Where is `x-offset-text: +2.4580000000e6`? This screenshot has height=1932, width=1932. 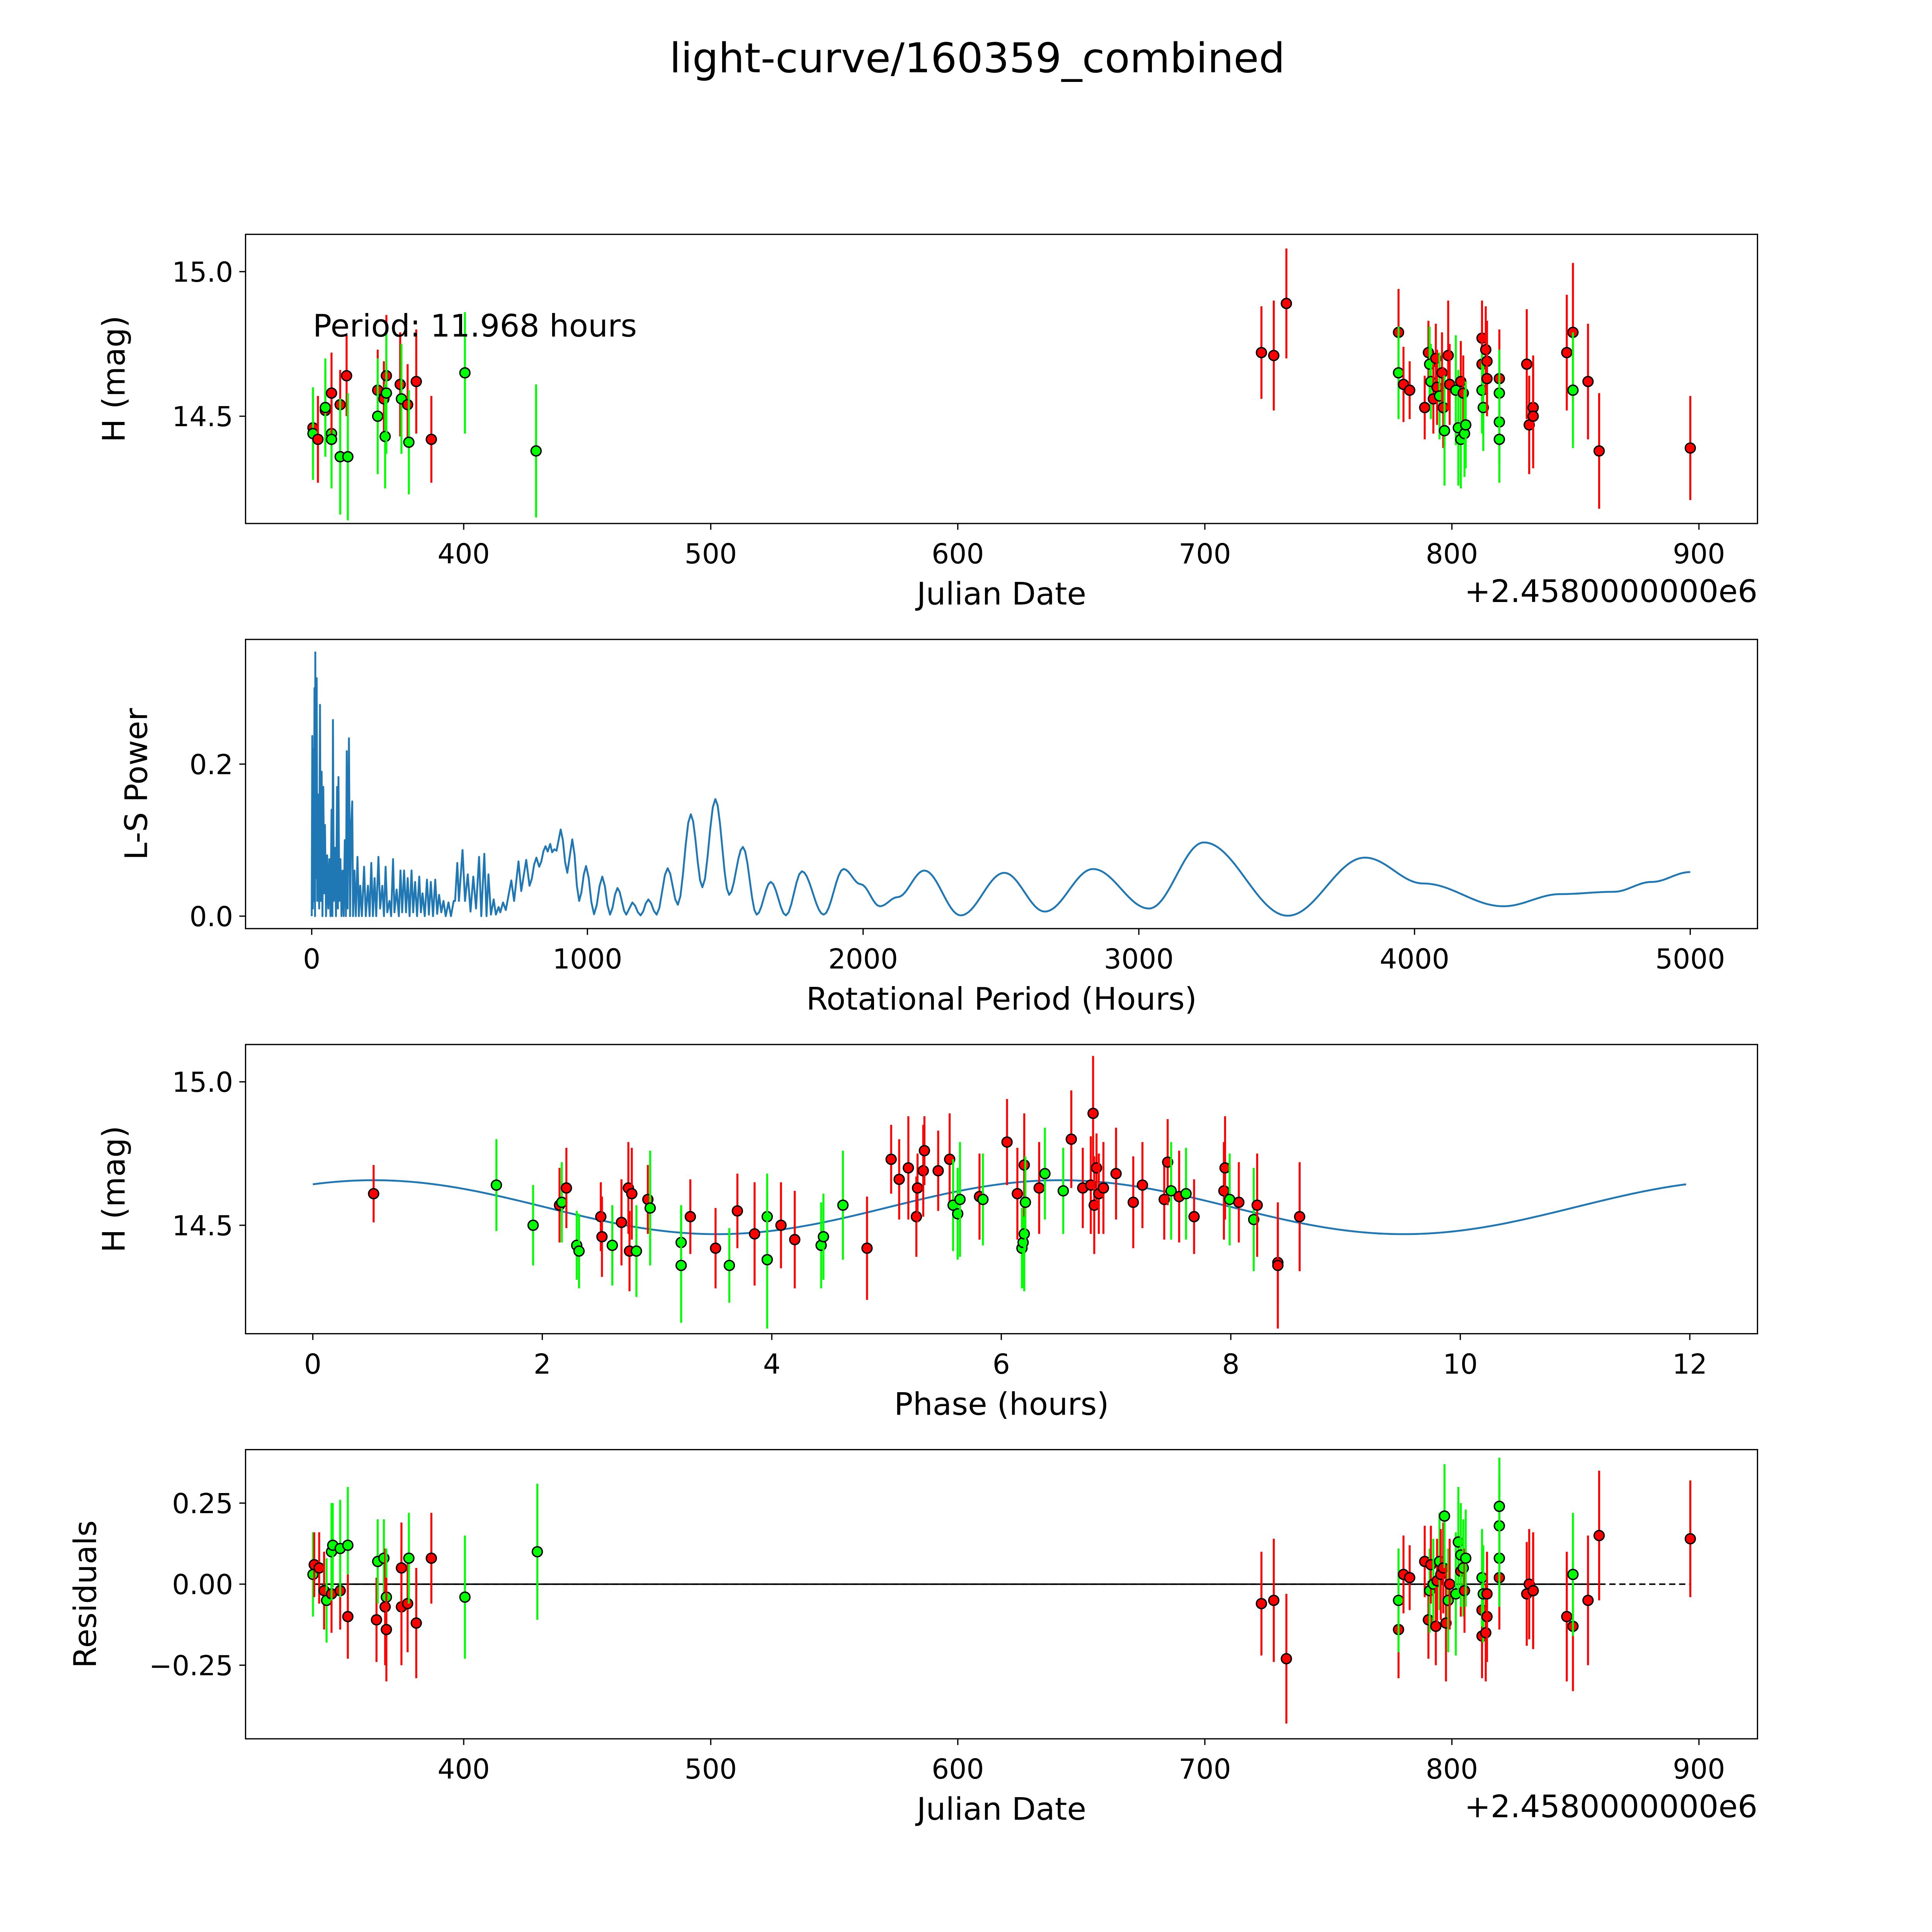 x-offset-text: +2.4580000000e6 is located at coordinates (1611, 1807).